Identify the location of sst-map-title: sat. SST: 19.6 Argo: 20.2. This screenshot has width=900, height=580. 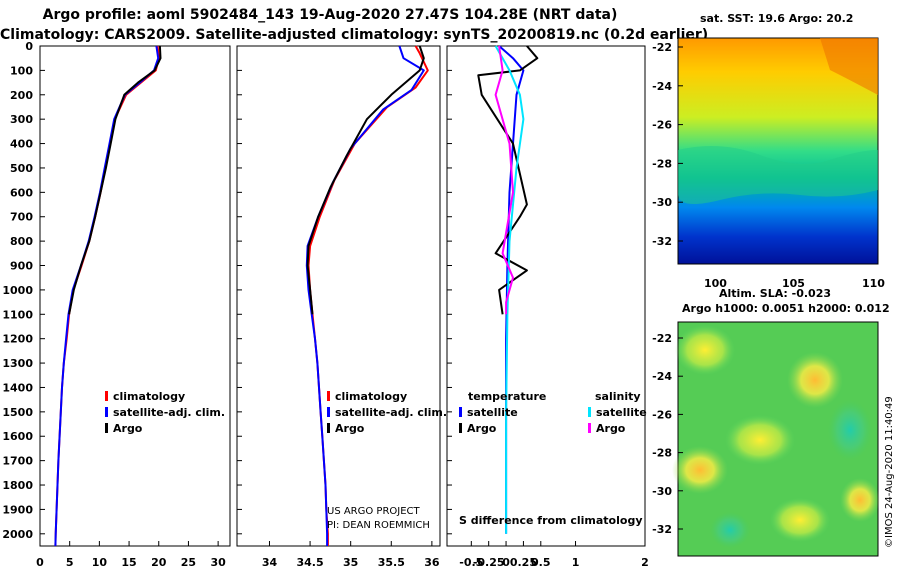
(776, 18).